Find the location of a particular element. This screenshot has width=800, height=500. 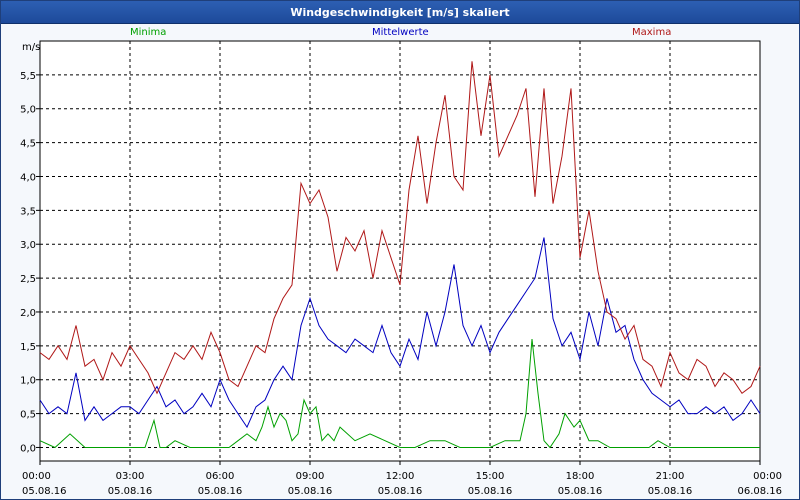

legend-minima: Minima is located at coordinates (148, 32).